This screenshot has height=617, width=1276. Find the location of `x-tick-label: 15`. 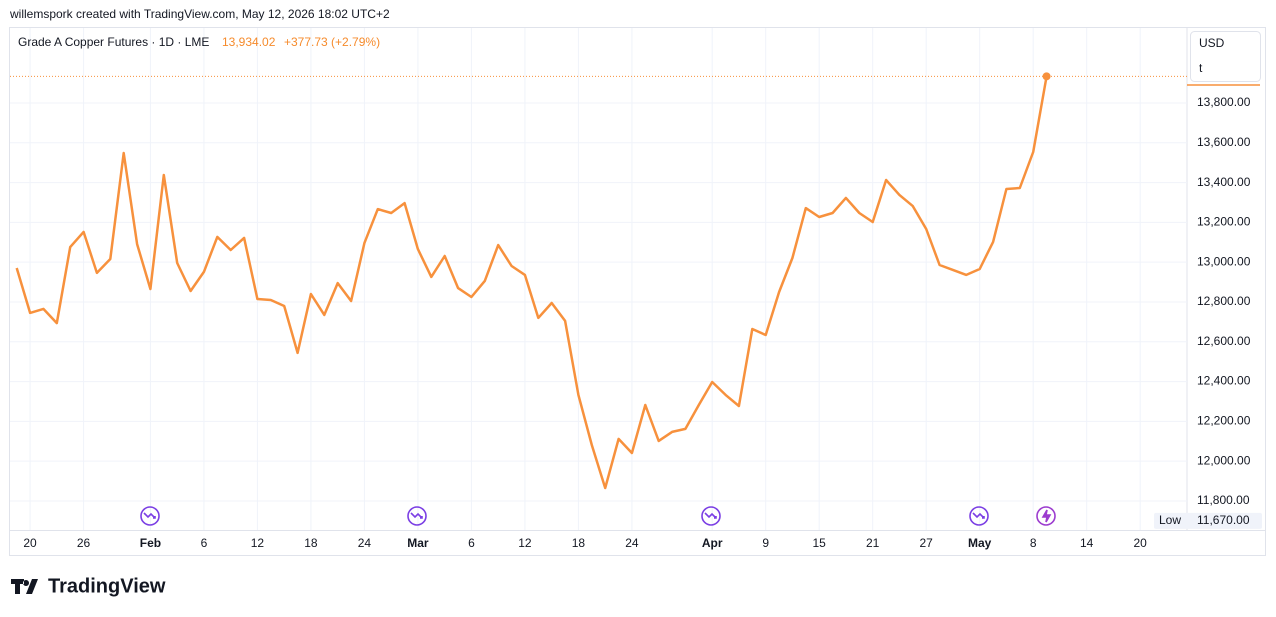

x-tick-label: 15 is located at coordinates (820, 543).